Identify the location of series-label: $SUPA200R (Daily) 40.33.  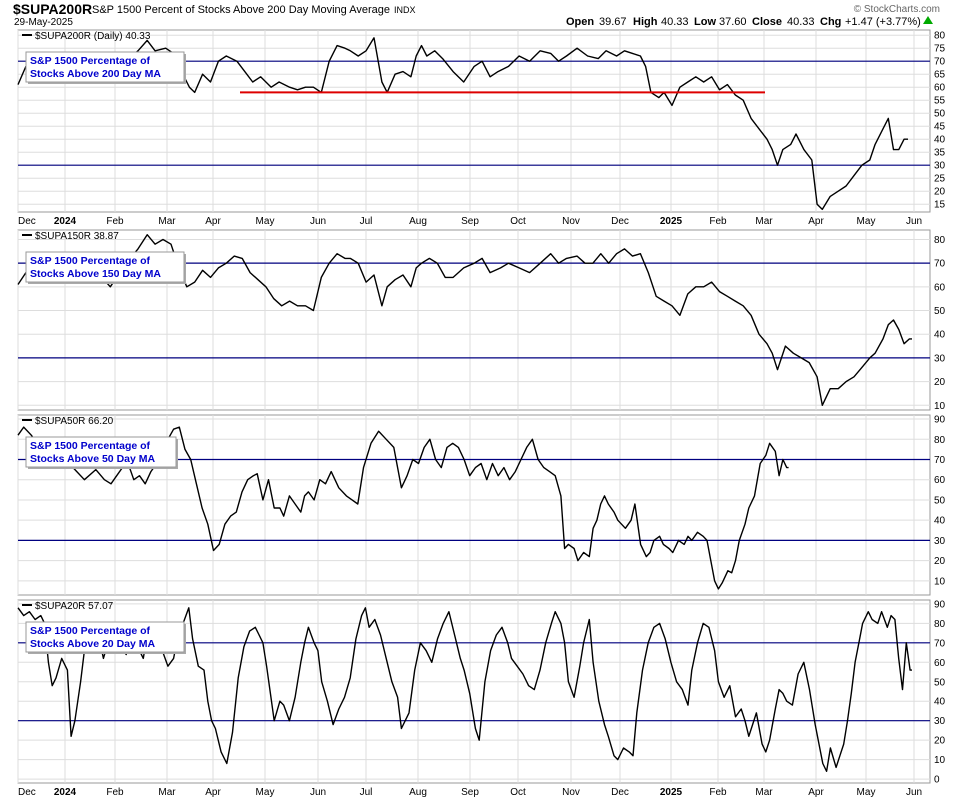
(93, 36).